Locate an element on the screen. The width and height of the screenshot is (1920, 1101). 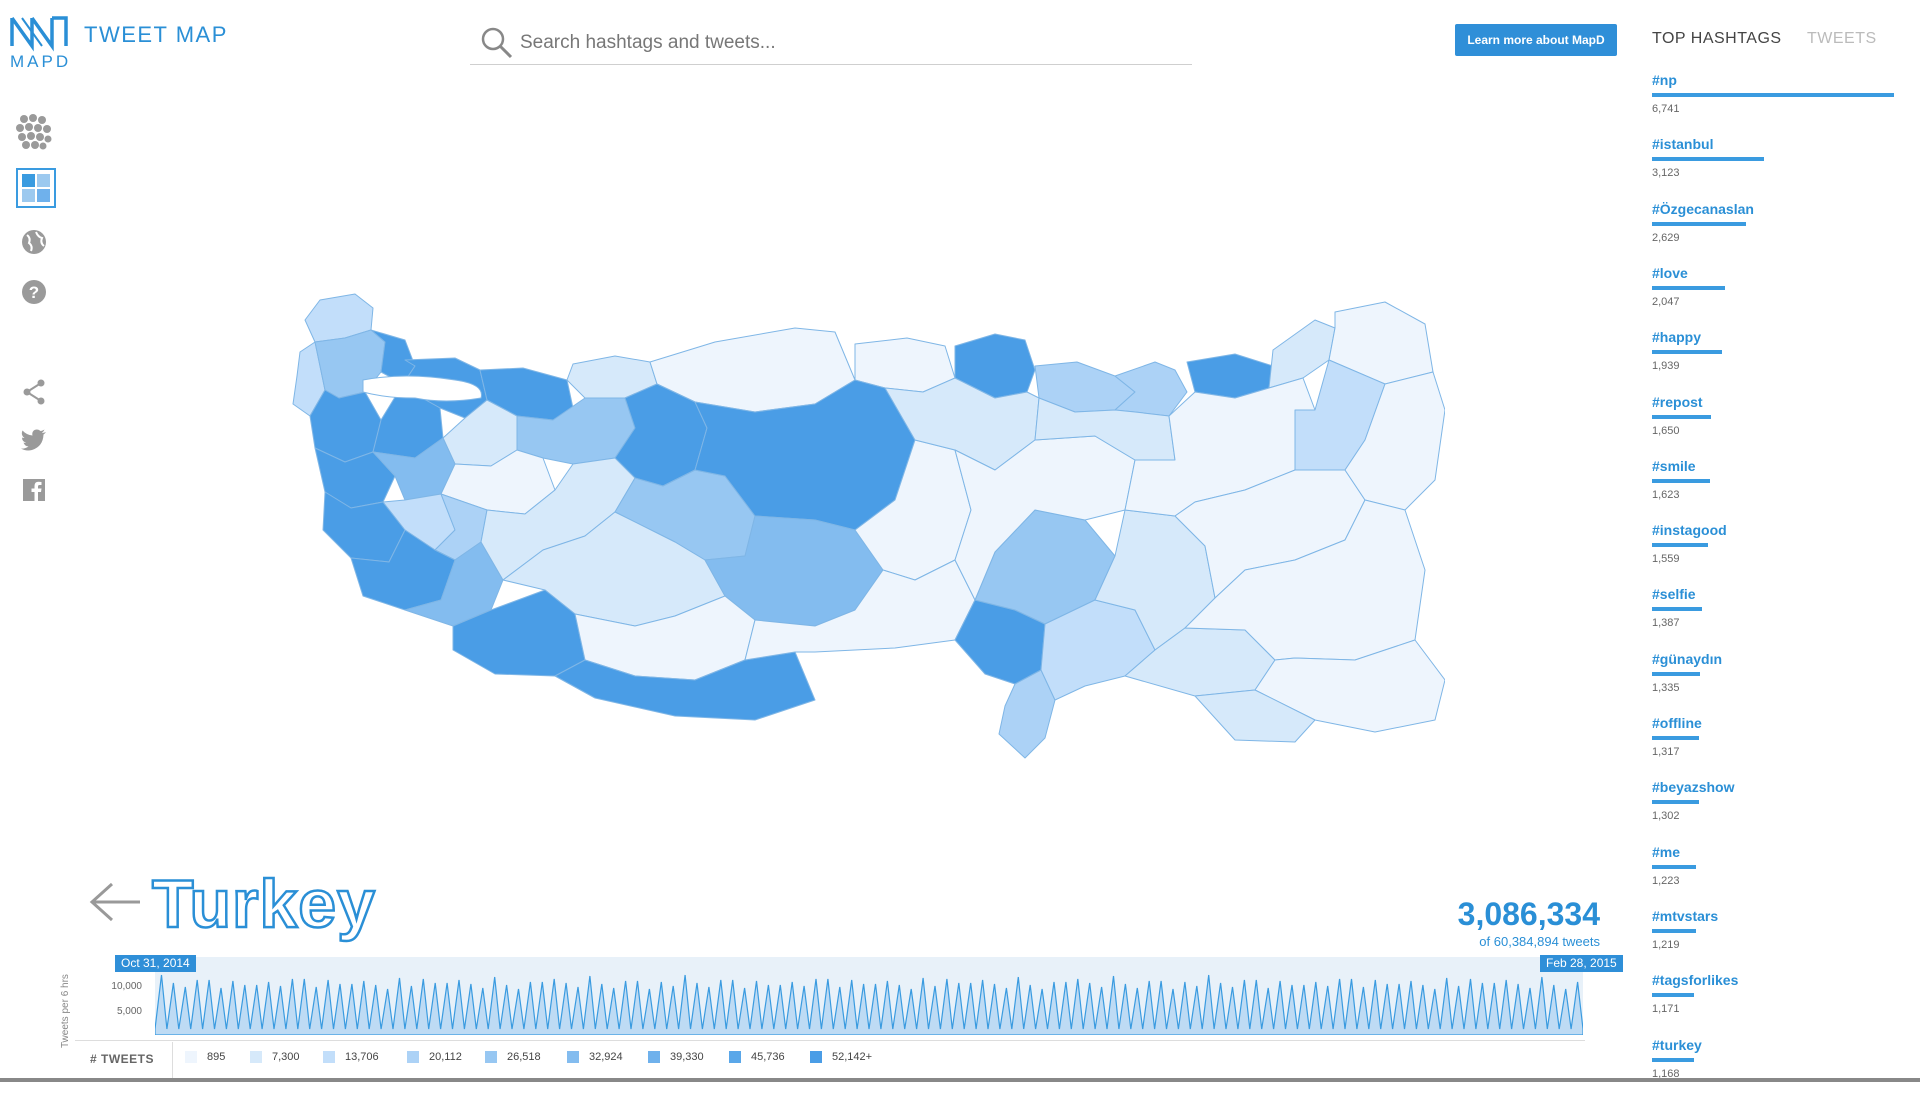
hashtag-count: 1,219 is located at coordinates (1666, 944).